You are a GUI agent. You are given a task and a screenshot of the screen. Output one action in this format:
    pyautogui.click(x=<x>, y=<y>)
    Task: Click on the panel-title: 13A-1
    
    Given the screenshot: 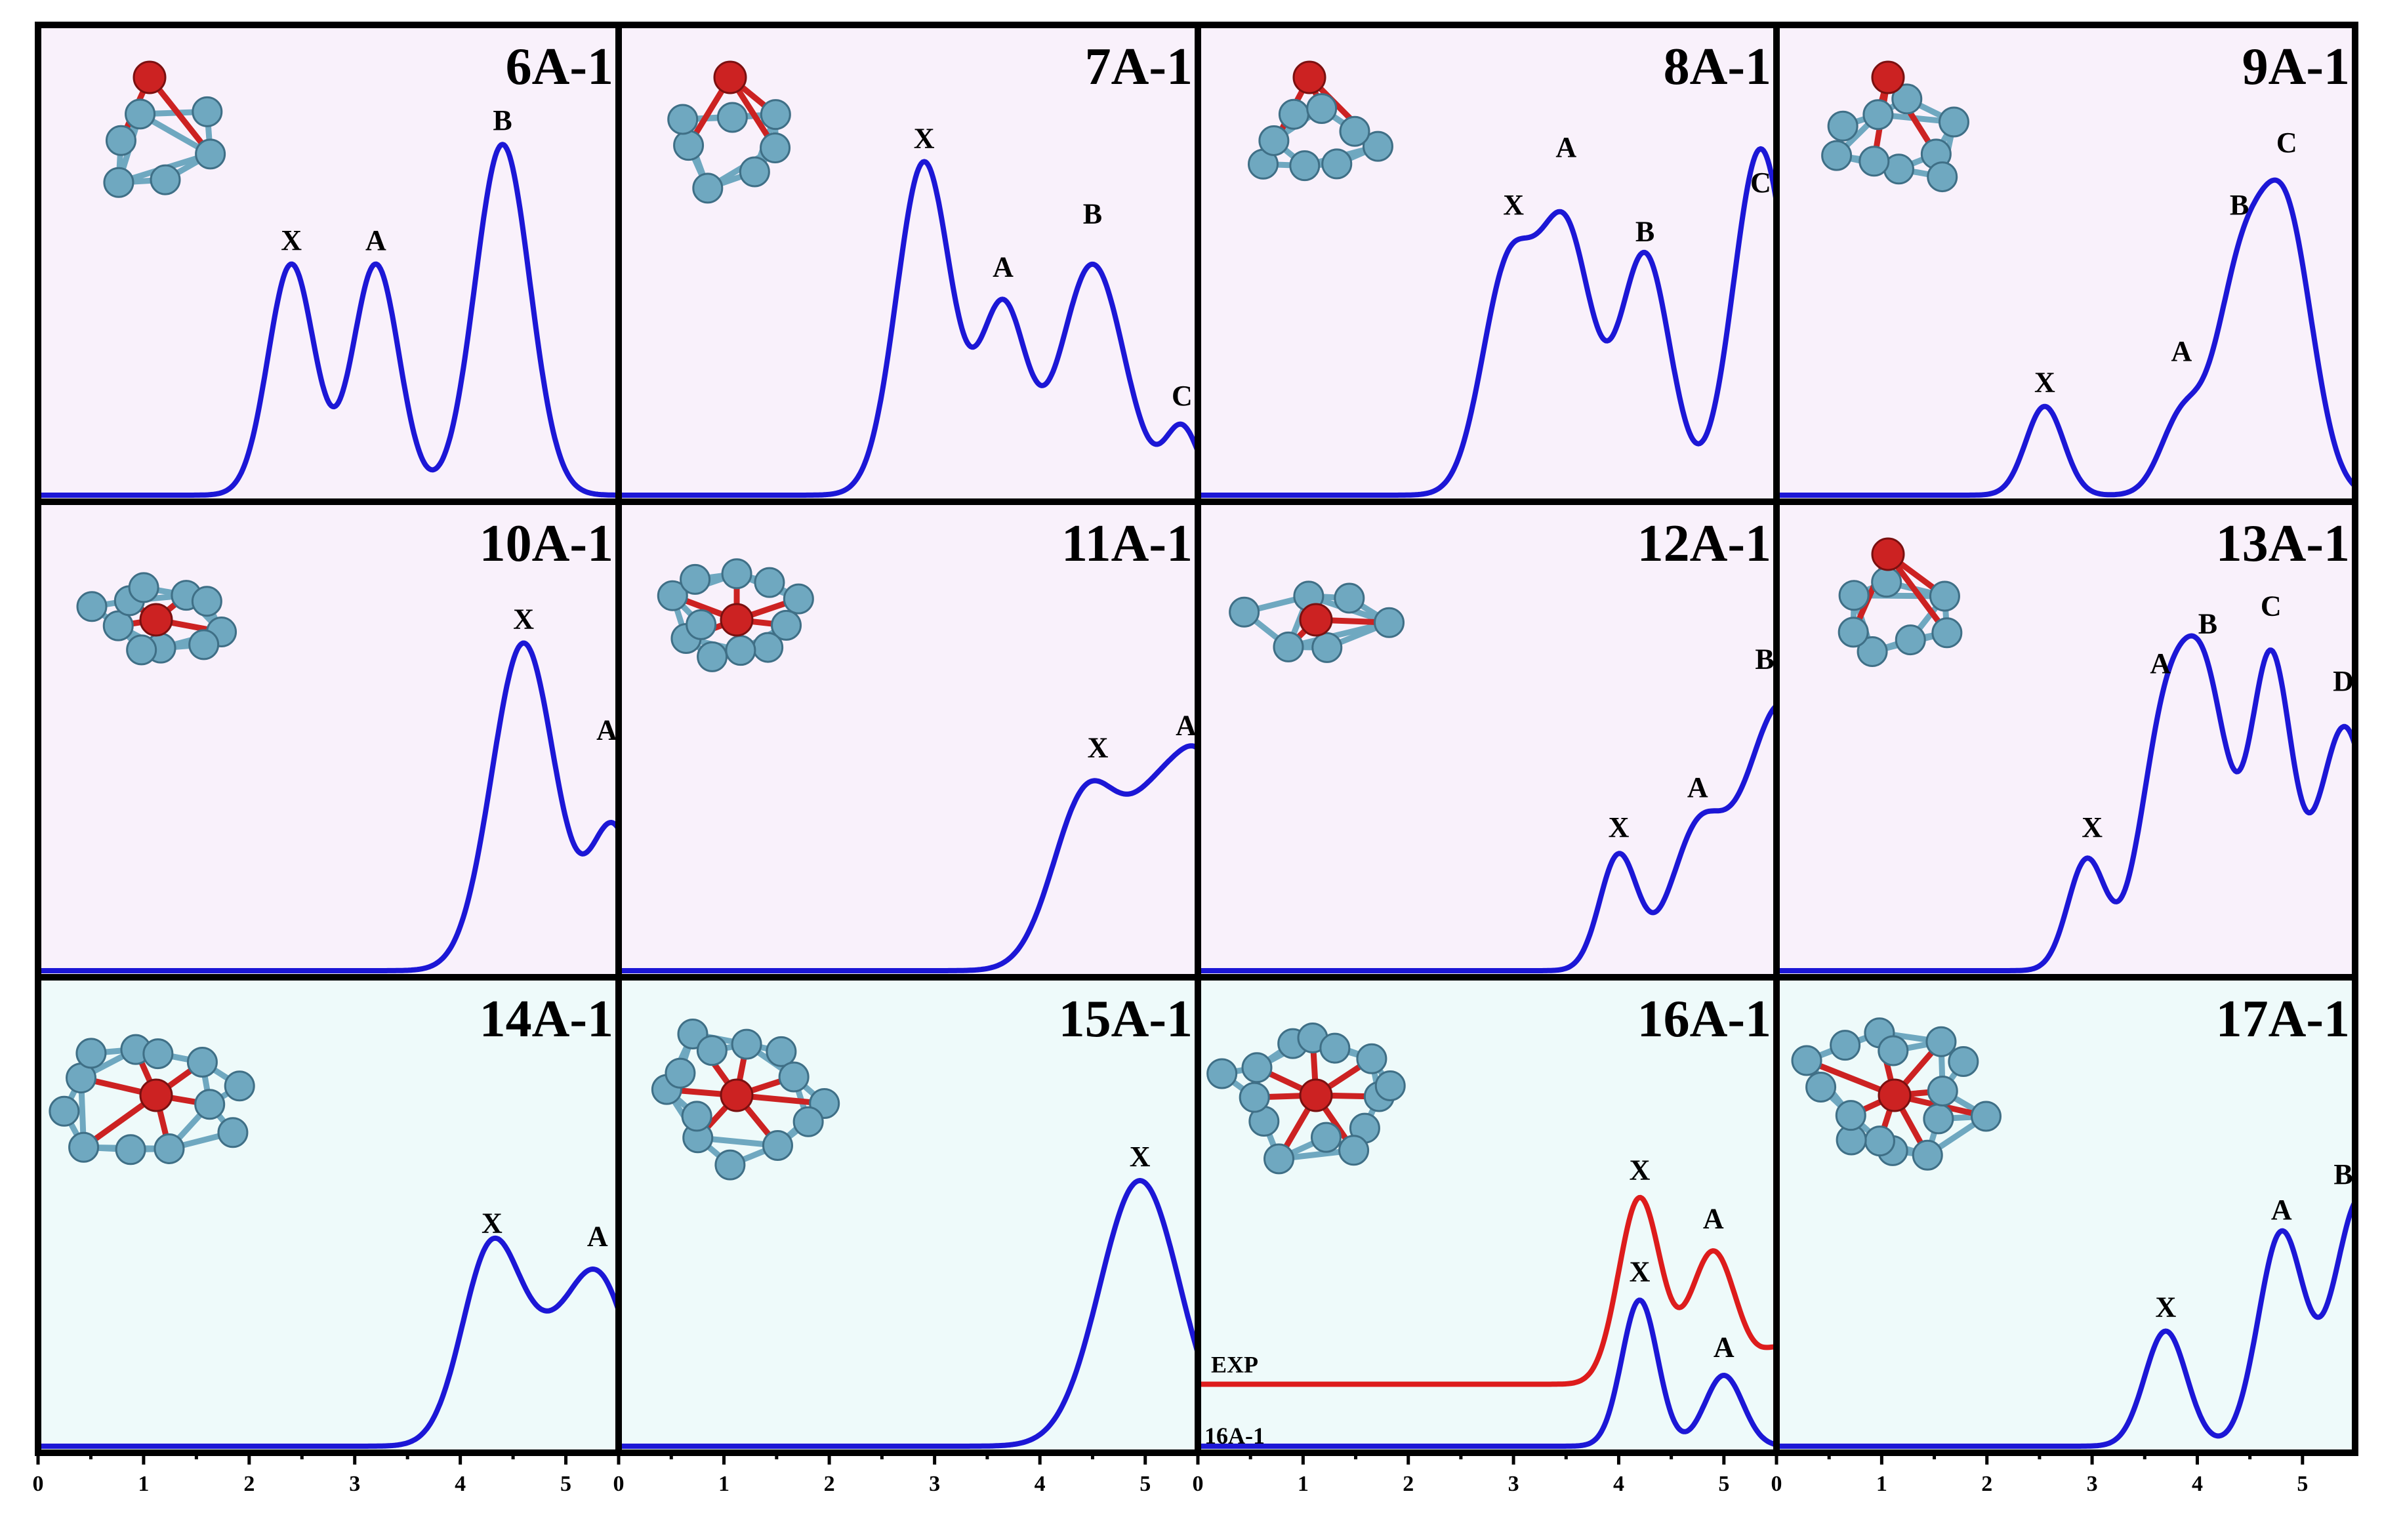 What is the action you would take?
    pyautogui.click(x=2283, y=544)
    